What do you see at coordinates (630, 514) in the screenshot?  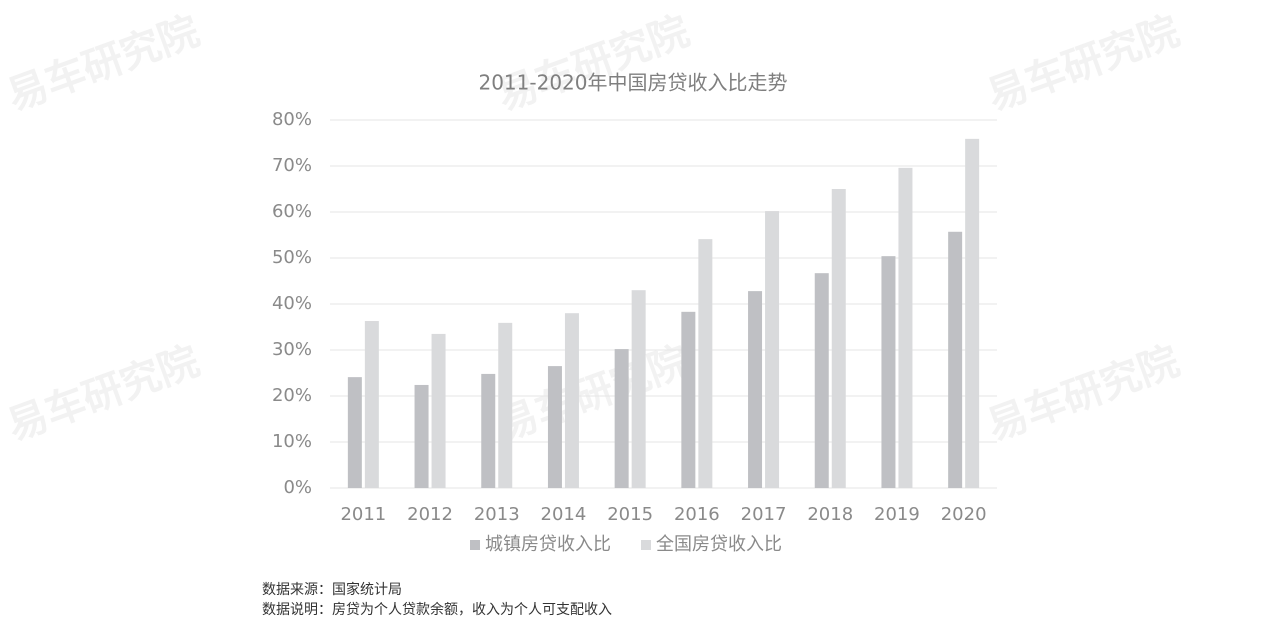 I see `x-tick-label: 2015` at bounding box center [630, 514].